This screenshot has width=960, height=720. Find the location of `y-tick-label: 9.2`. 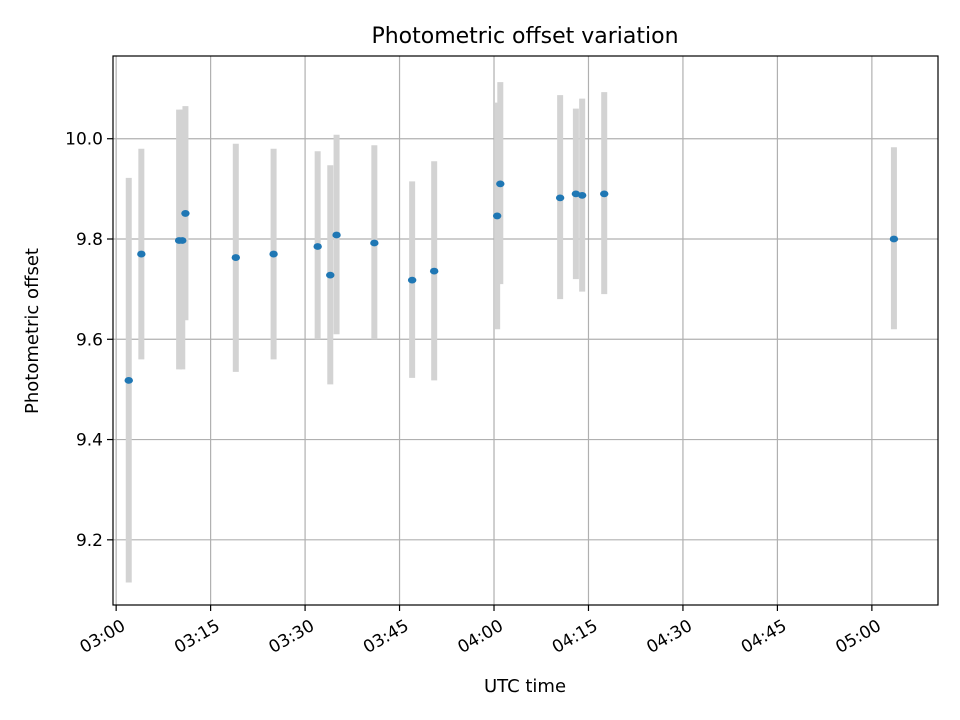

y-tick-label: 9.2 is located at coordinates (89, 541).